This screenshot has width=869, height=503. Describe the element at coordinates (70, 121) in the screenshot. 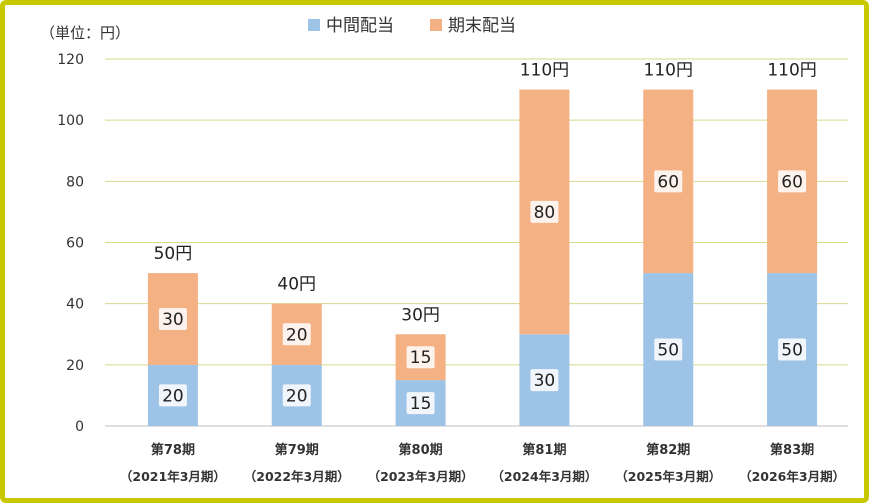

I see `y-tick-label: 100` at that location.